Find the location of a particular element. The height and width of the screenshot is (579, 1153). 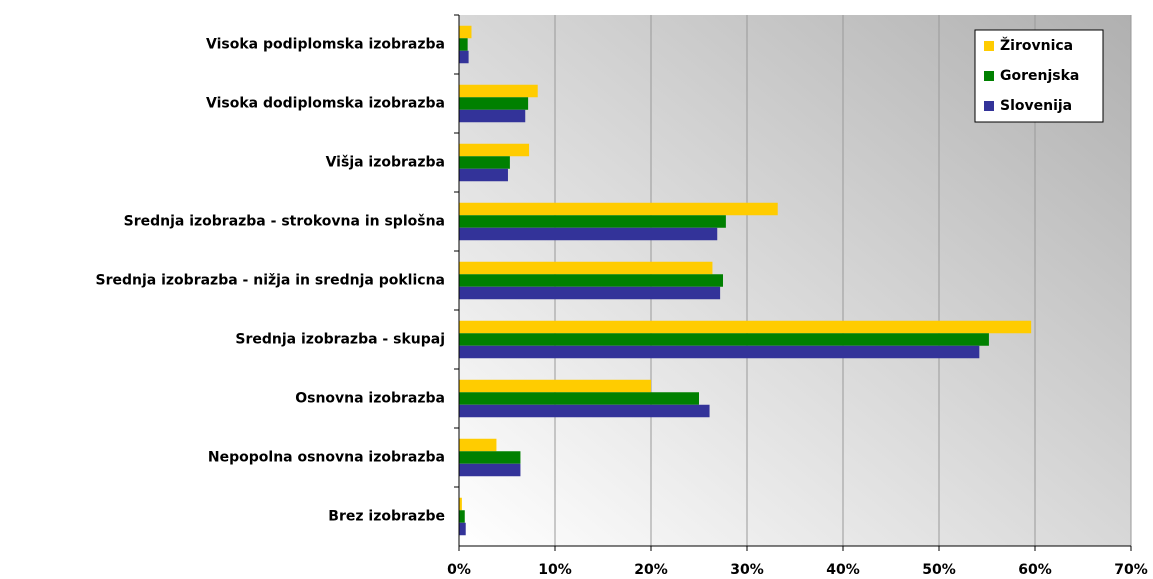

y-tick-label: Visoka podiplomska izobrazba is located at coordinates (325, 45).